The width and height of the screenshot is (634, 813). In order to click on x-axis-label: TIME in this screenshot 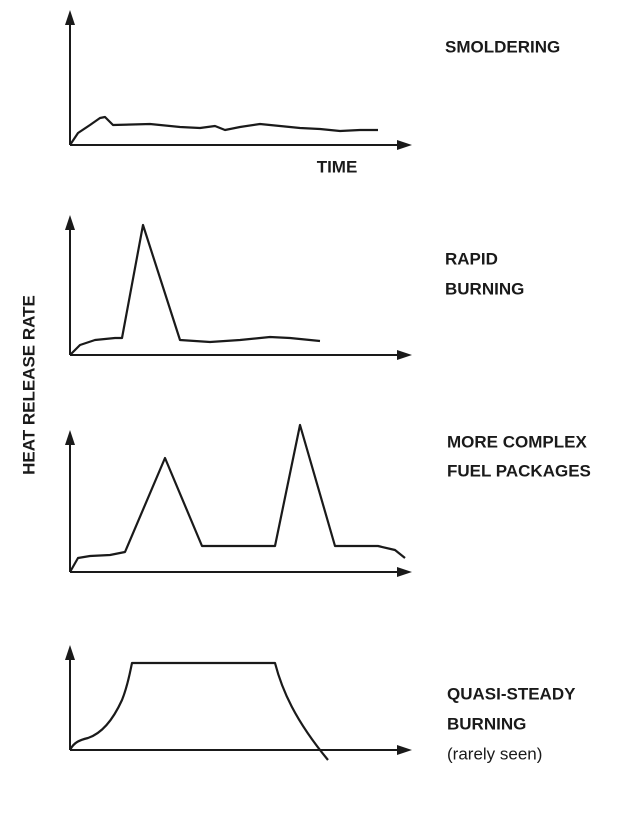, I will do `click(337, 166)`.